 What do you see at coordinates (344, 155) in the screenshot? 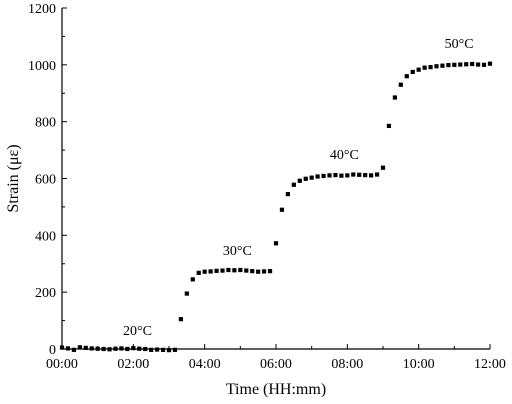
I see `temperature-annotation: 40°C` at bounding box center [344, 155].